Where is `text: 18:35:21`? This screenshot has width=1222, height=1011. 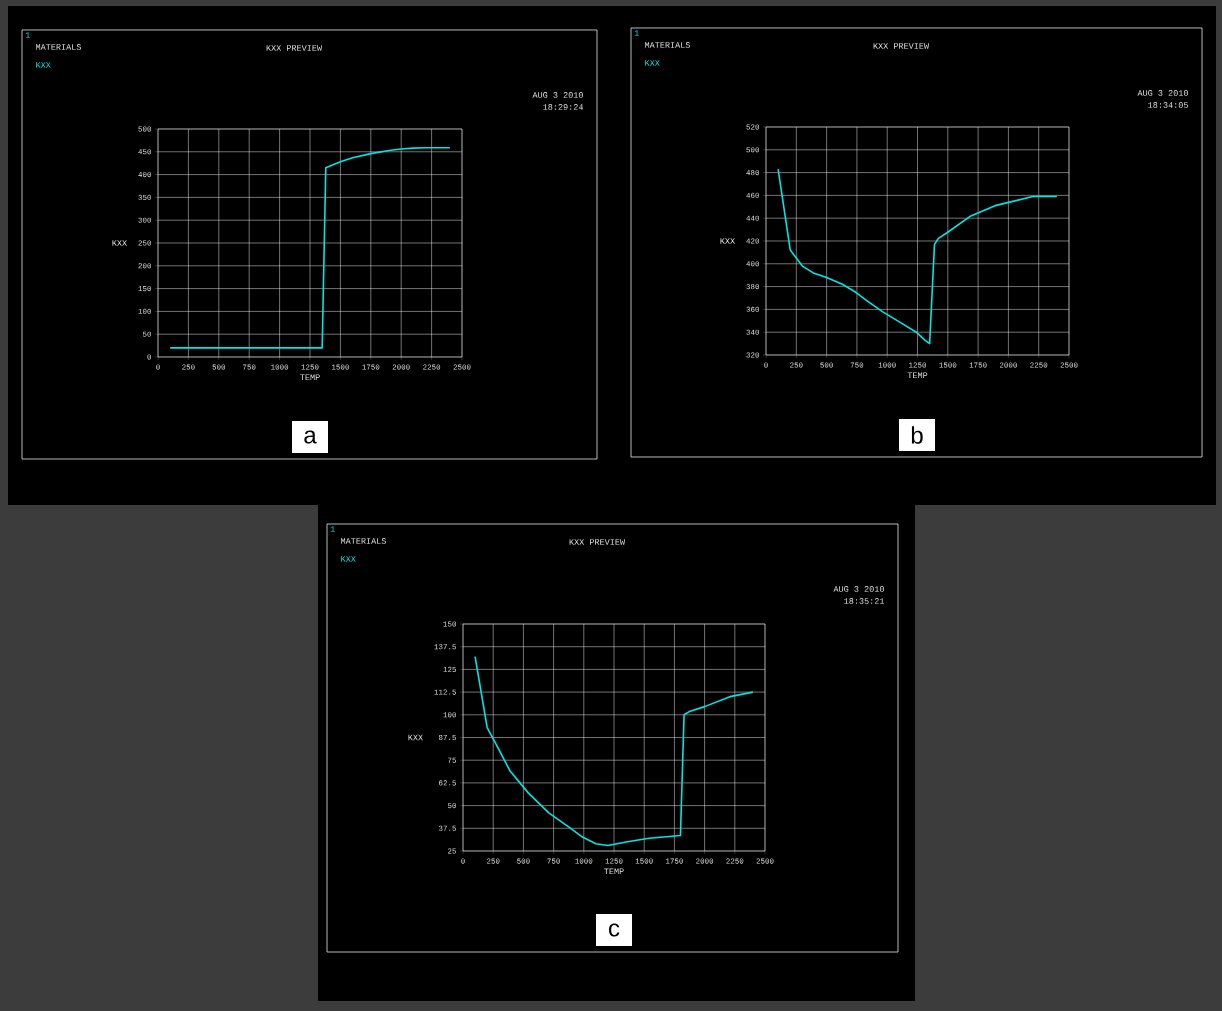
text: 18:35:21 is located at coordinates (864, 601).